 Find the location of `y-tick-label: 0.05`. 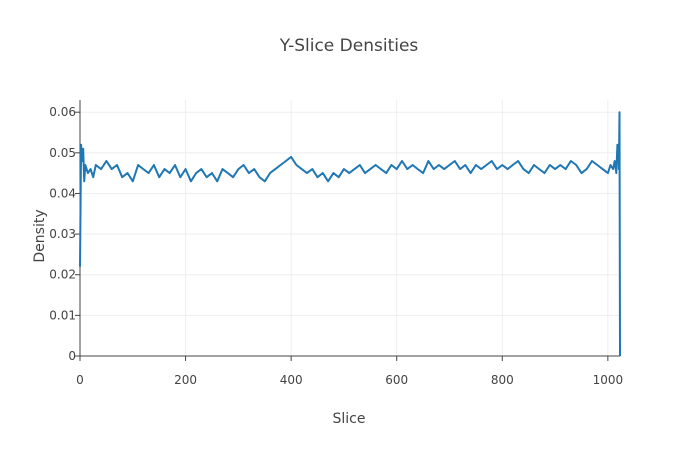

y-tick-label: 0.05 is located at coordinates (62, 153).